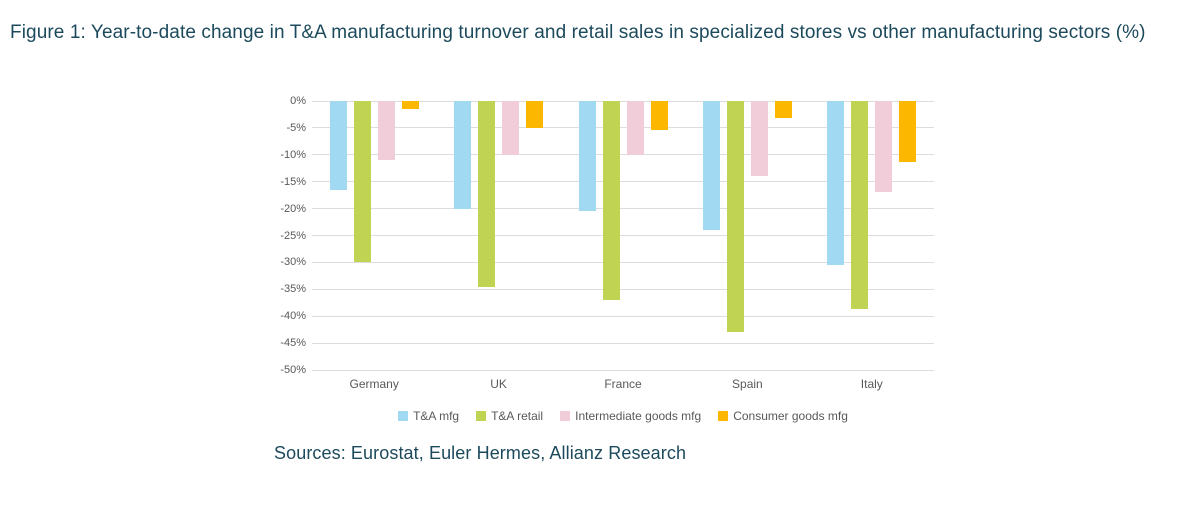 The height and width of the screenshot is (506, 1200). Describe the element at coordinates (298, 101) in the screenshot. I see `y-tick-label: 0%` at that location.